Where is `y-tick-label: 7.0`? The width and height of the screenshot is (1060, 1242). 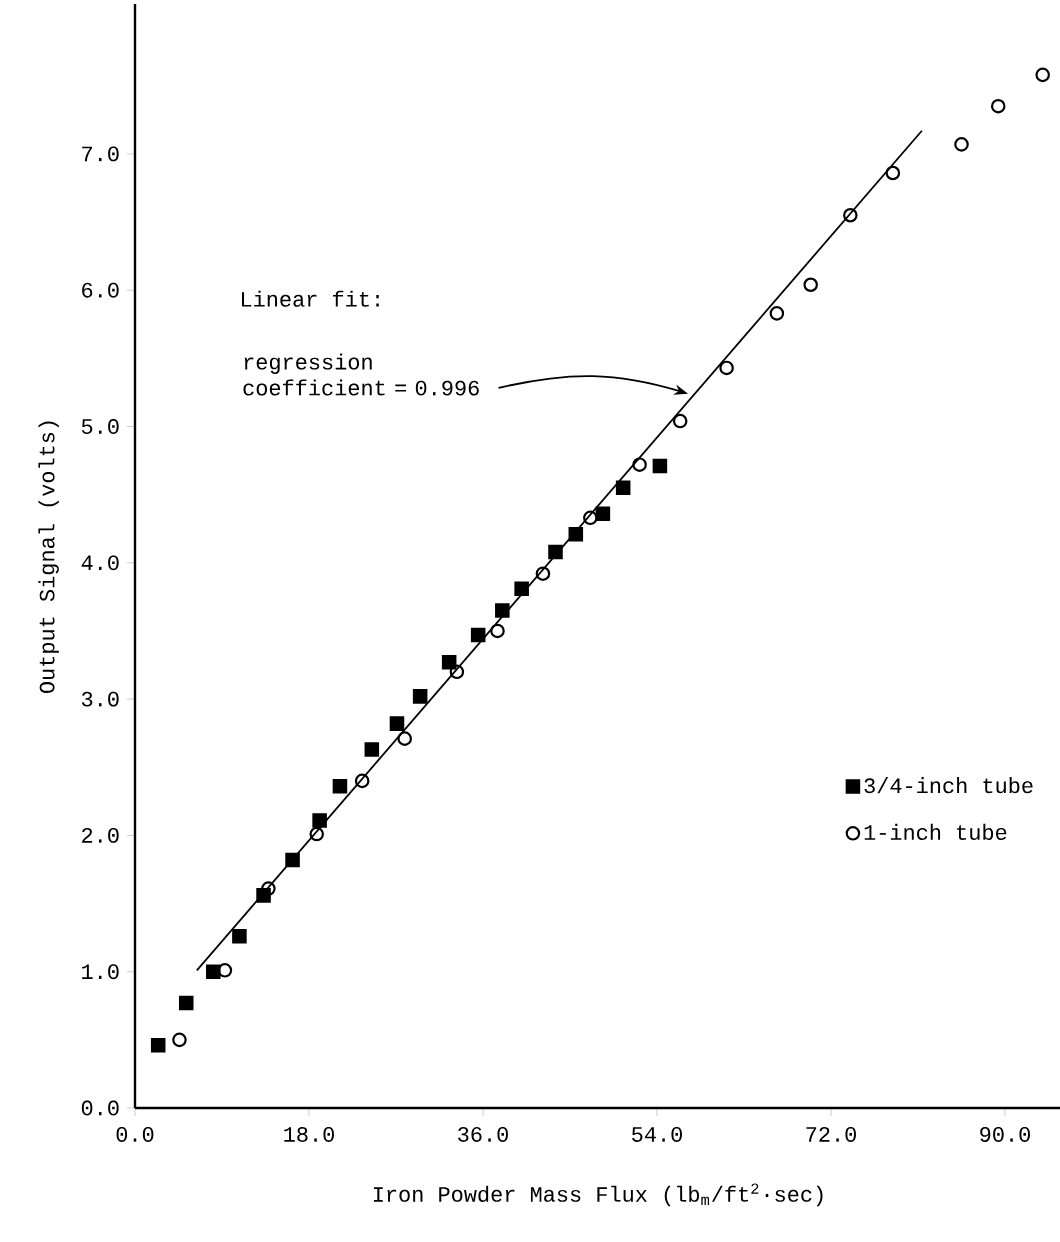
y-tick-label: 7.0 is located at coordinates (100, 154).